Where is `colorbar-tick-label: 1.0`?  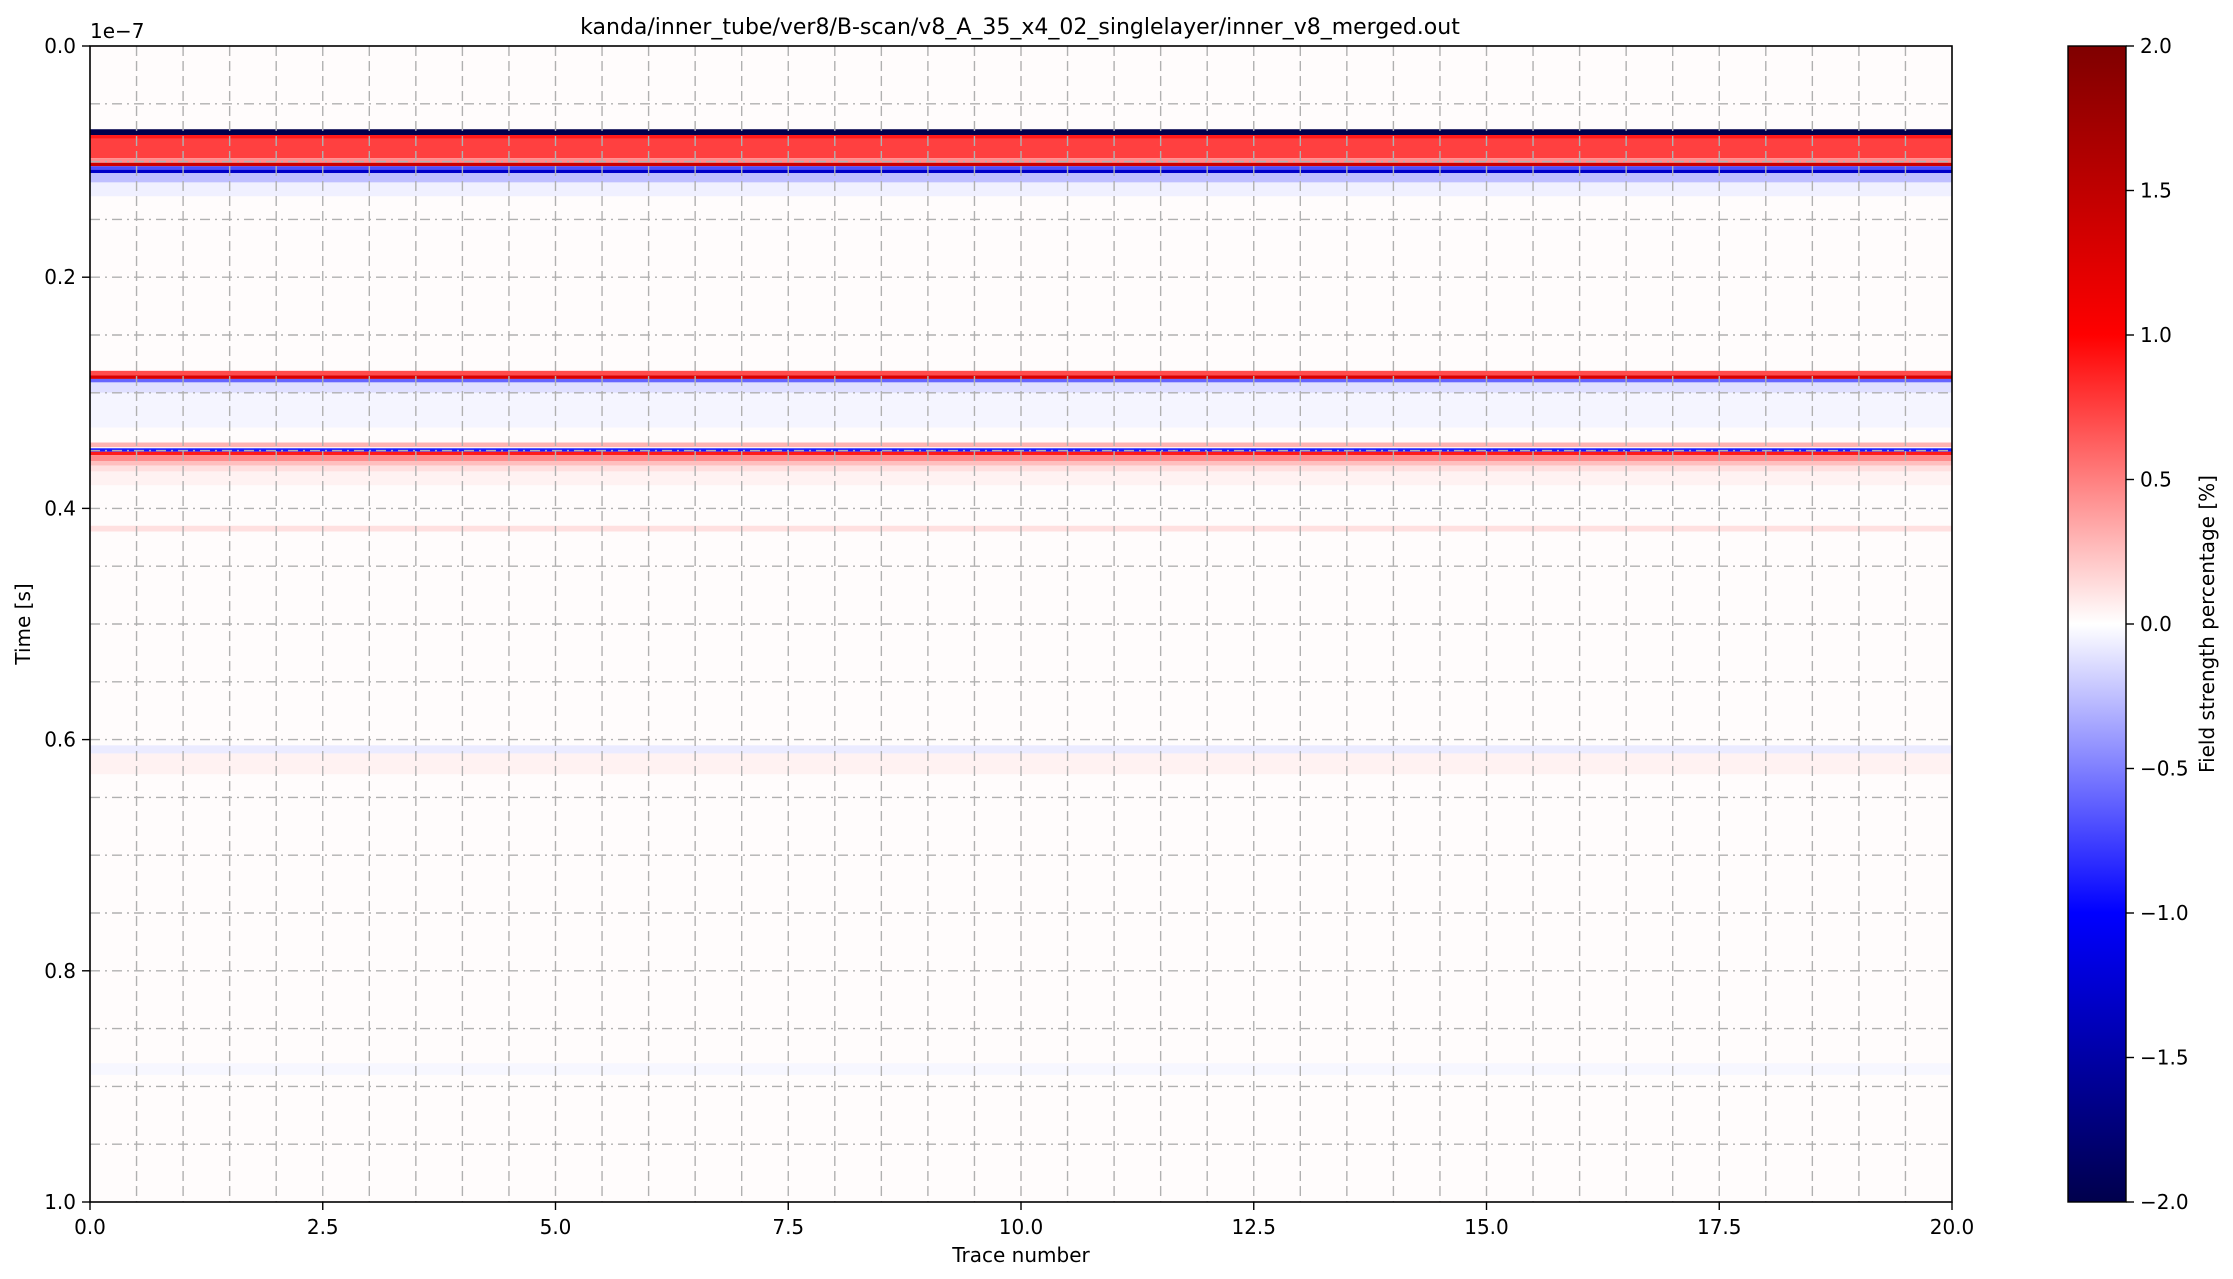
colorbar-tick-label: 1.0 is located at coordinates (2156, 335).